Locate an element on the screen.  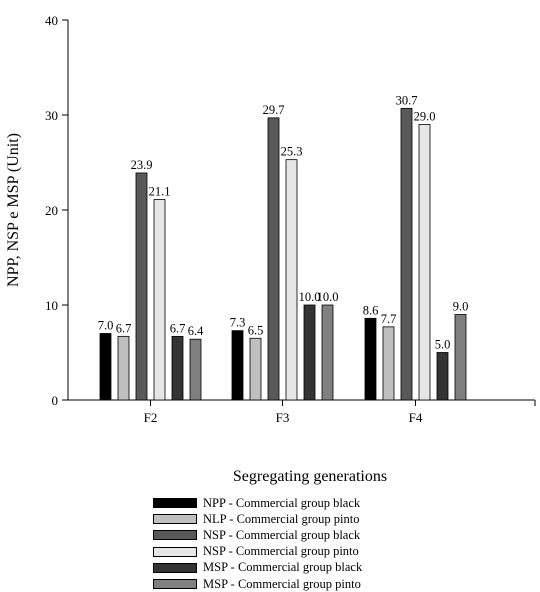
legend-item: NSP - Commercial group pinto is located at coordinates (343, 552).